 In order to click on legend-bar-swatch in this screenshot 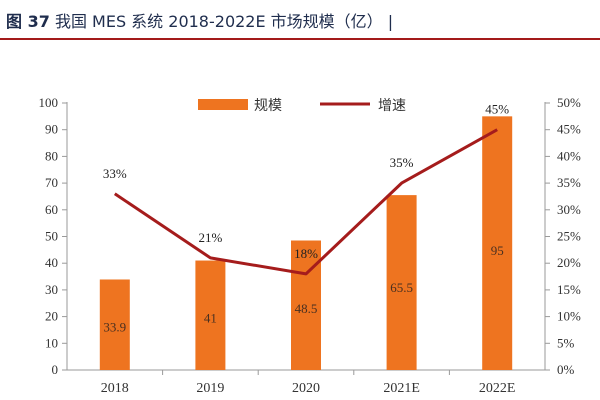, I will do `click(223, 104)`.